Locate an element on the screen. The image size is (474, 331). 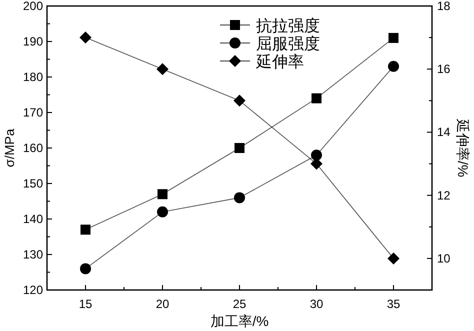
y2-tick-label: 10 is located at coordinates (444, 258).